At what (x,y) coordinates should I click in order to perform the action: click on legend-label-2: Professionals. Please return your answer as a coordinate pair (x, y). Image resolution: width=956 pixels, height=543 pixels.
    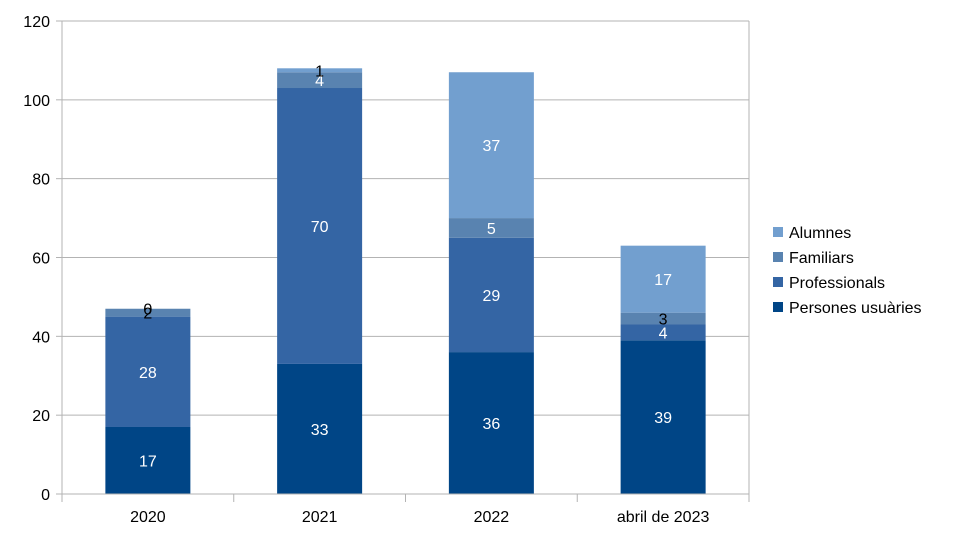
    Looking at the image, I should click on (837, 283).